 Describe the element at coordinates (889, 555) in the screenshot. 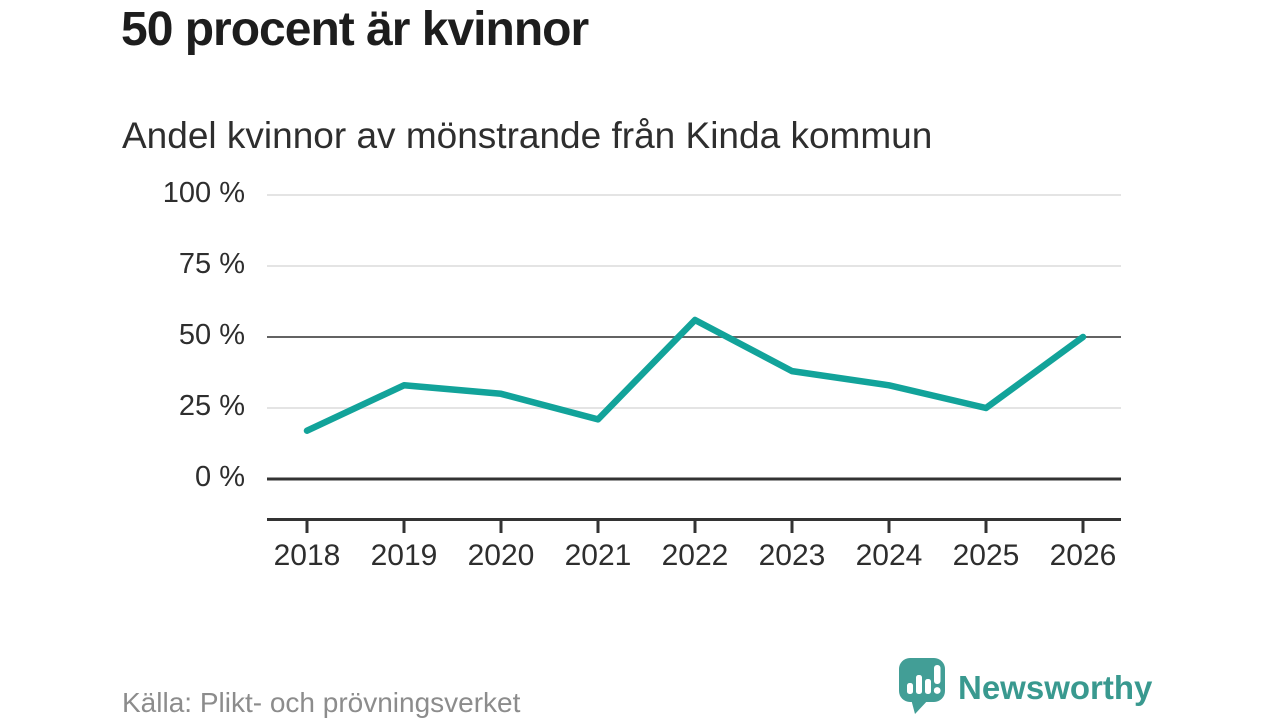

I see `x-axis-label: 2024` at that location.